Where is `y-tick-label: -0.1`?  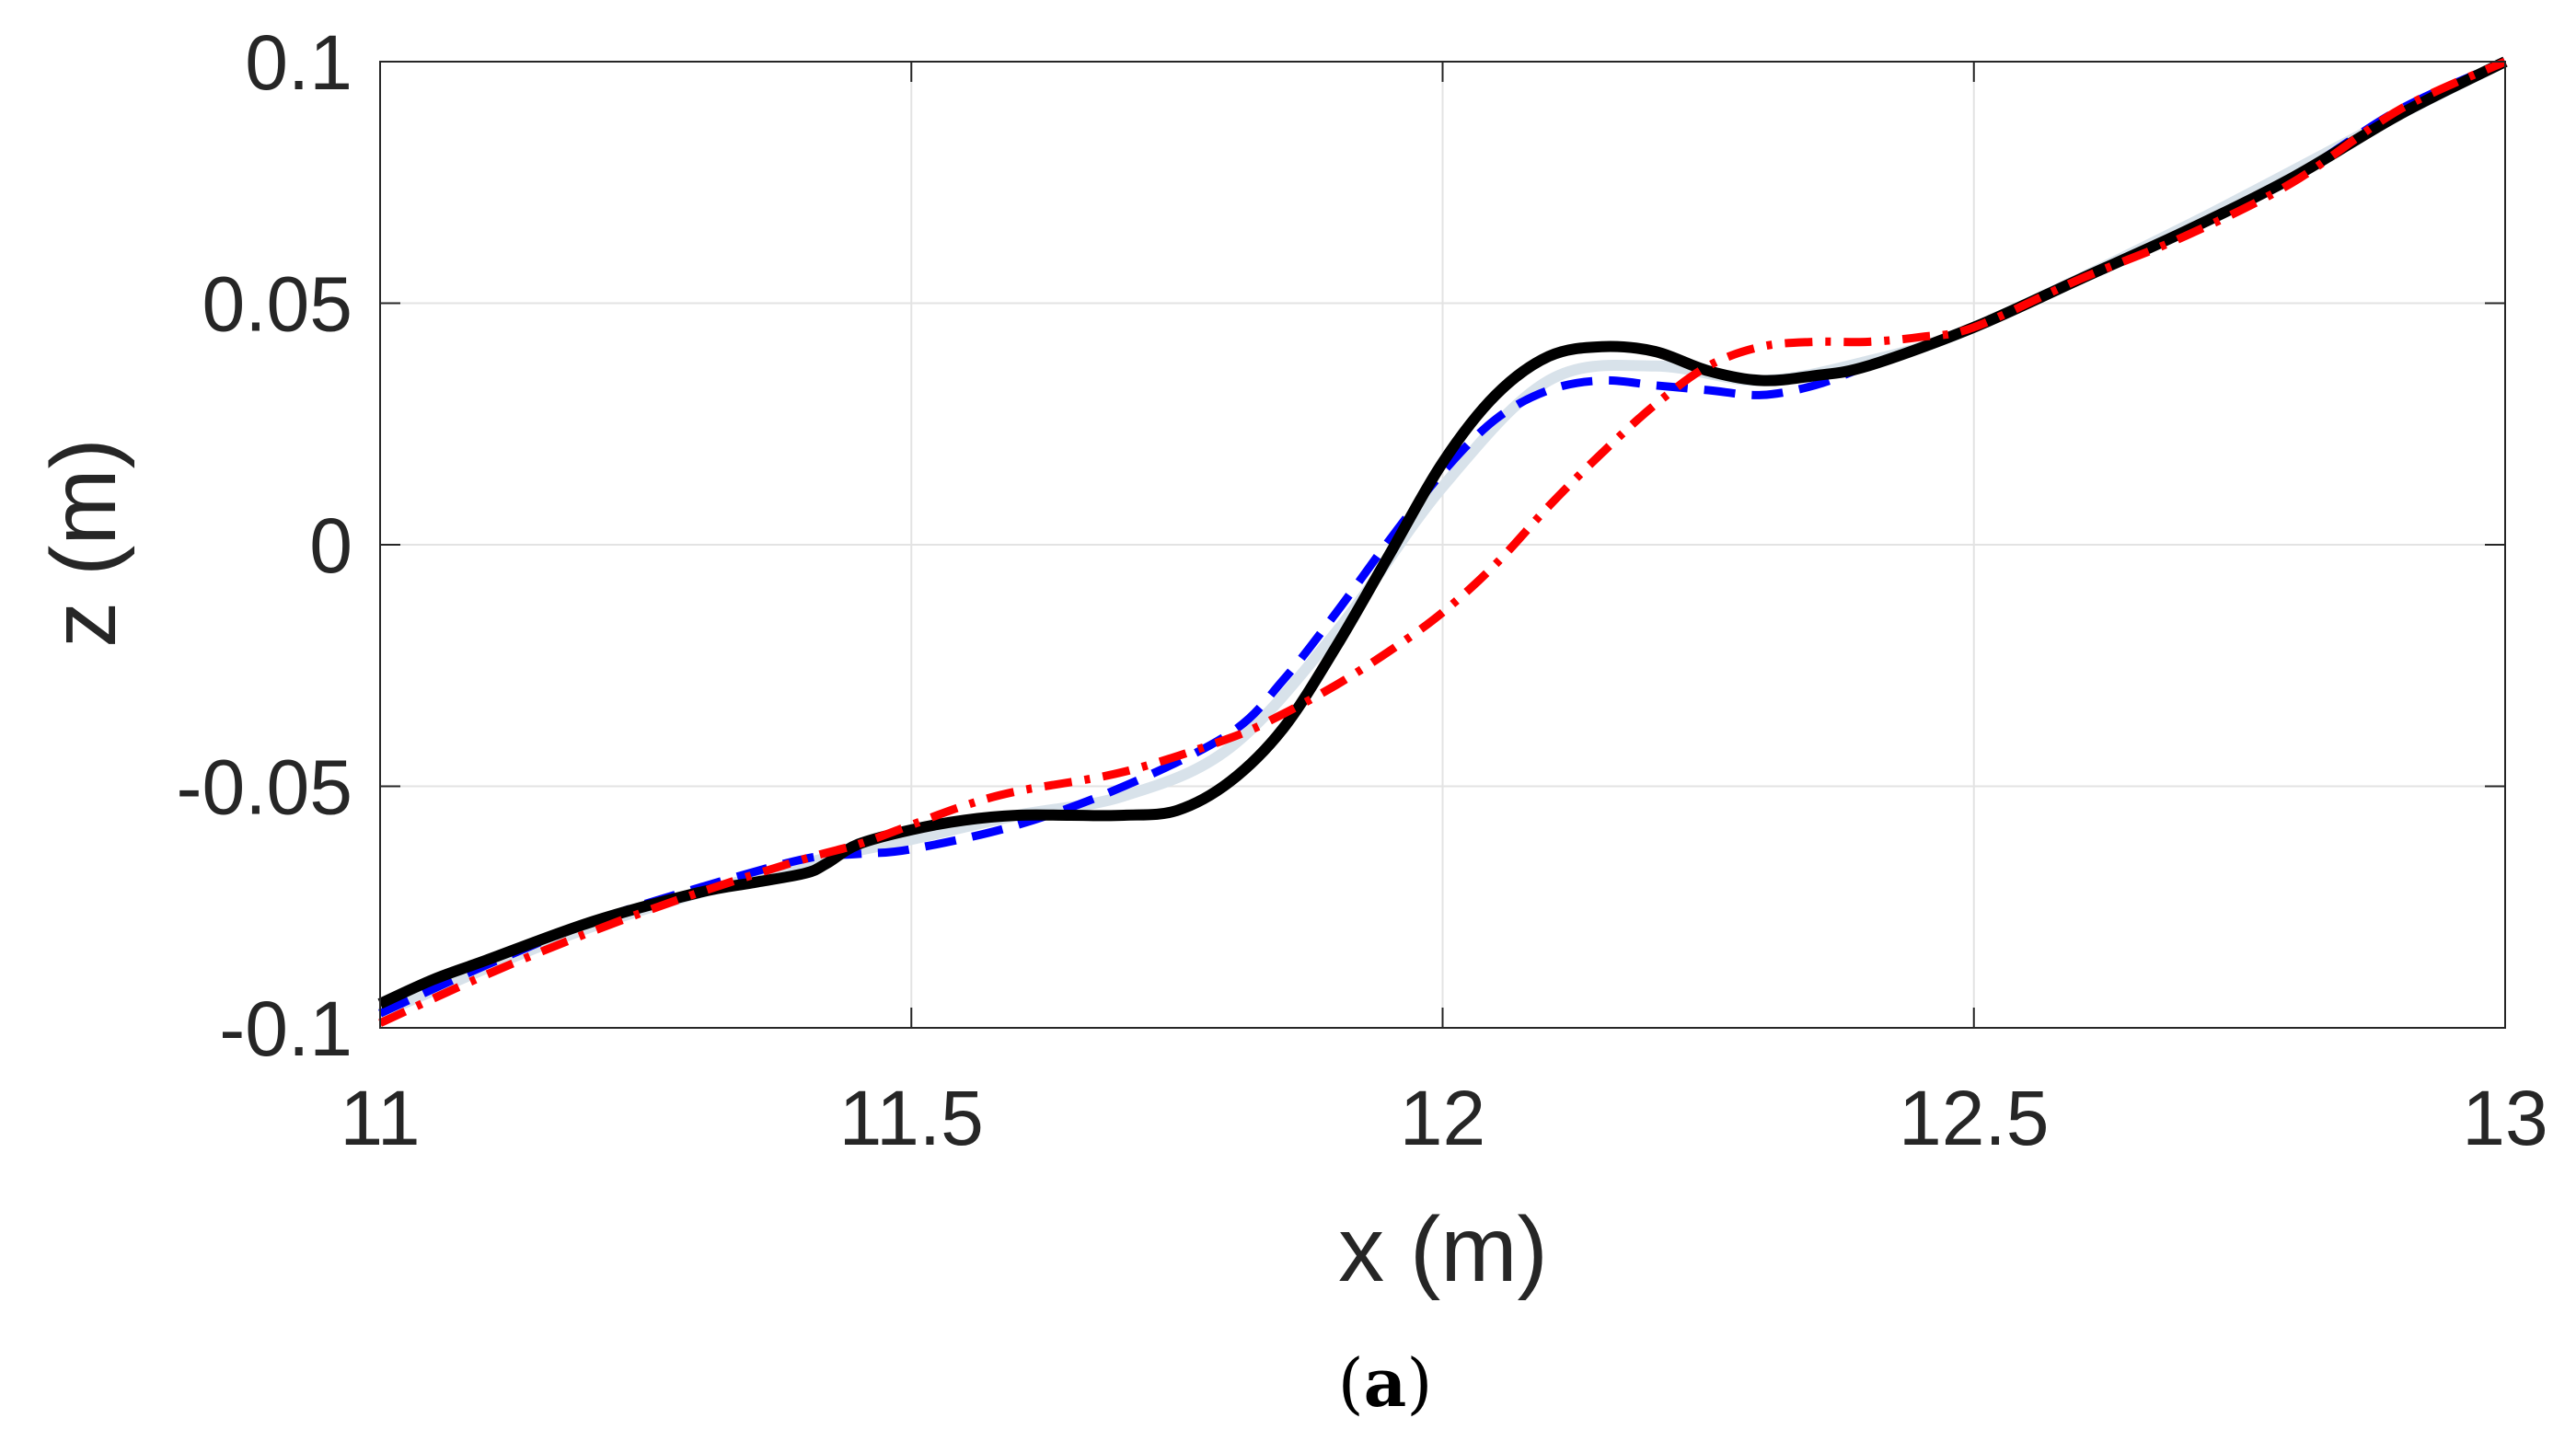 y-tick-label: -0.1 is located at coordinates (285, 1029).